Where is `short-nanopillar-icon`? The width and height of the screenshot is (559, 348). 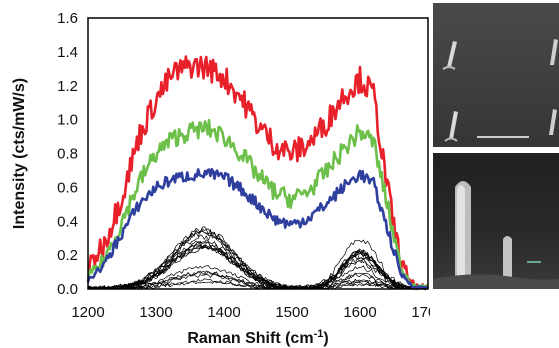
short-nanopillar-icon is located at coordinates (507, 260).